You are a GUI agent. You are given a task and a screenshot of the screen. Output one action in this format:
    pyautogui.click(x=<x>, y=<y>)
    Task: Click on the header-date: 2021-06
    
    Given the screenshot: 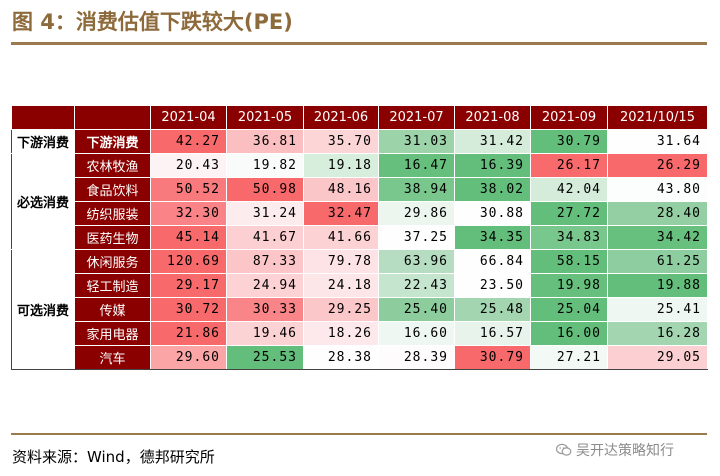 What is the action you would take?
    pyautogui.click(x=341, y=117)
    